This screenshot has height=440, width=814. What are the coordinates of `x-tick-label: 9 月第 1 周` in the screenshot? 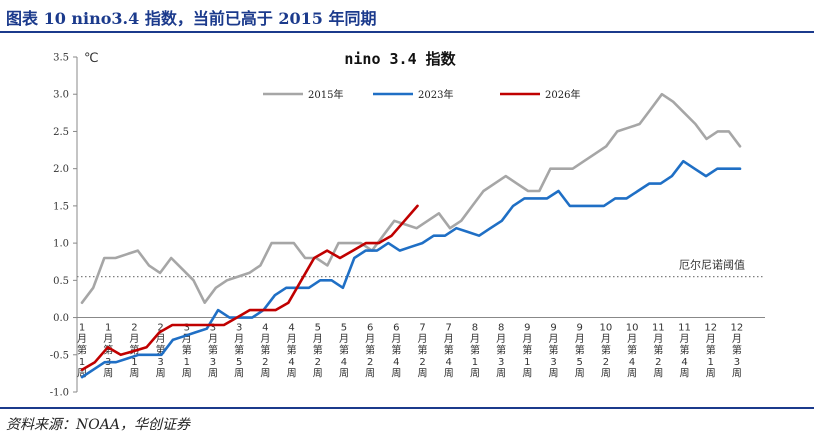 It's located at (527, 351).